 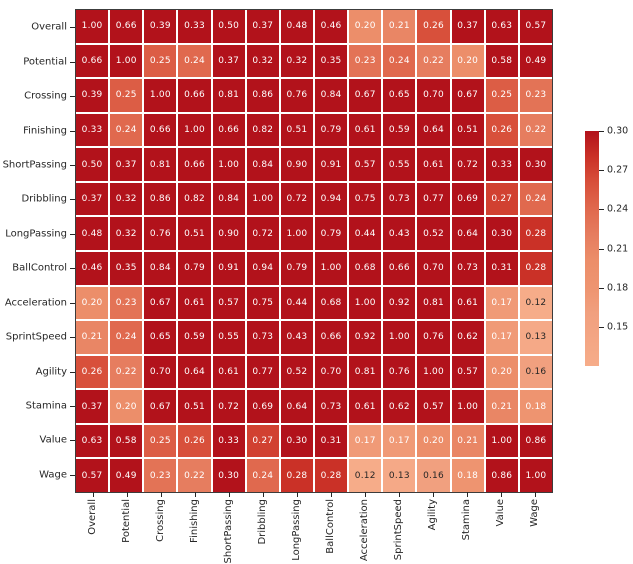 What do you see at coordinates (46, 406) in the screenshot?
I see `y-tick-label: Stamina` at bounding box center [46, 406].